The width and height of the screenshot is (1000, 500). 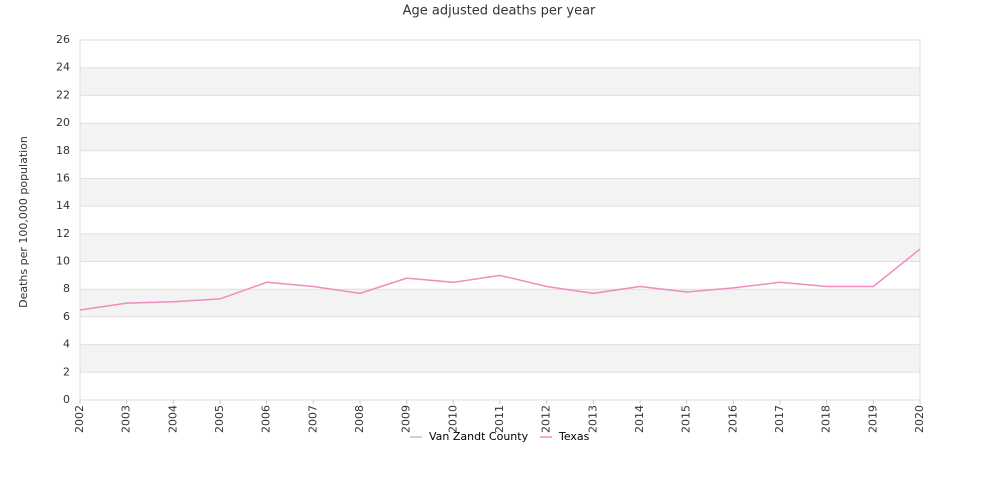 I want to click on x-tick-label: 2008, so click(x=359, y=419).